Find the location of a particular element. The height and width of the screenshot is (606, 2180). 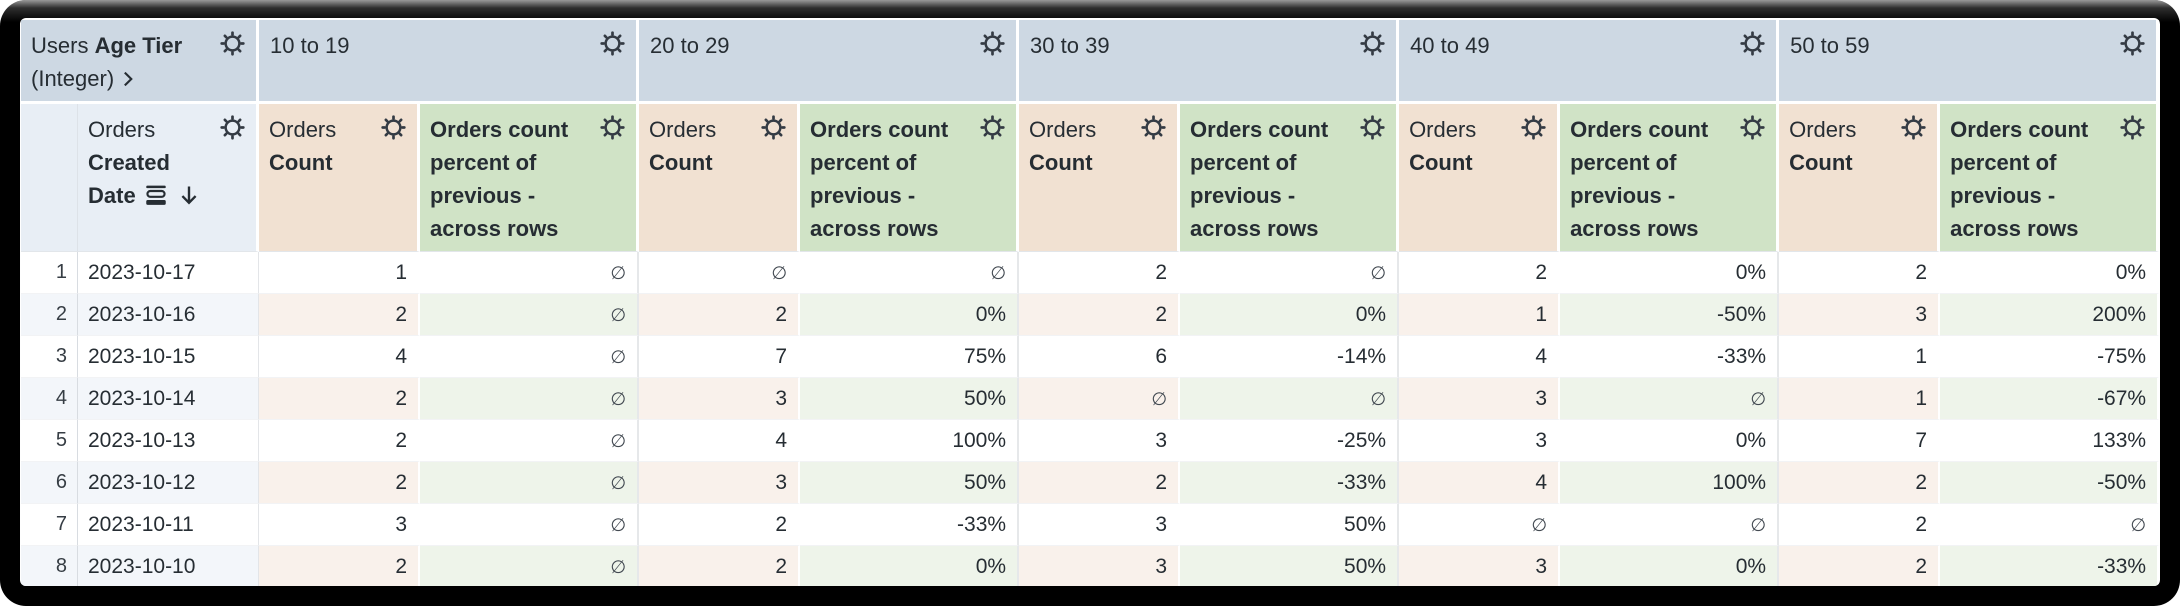

date-cell: 2023-10-11 is located at coordinates (169, 525).